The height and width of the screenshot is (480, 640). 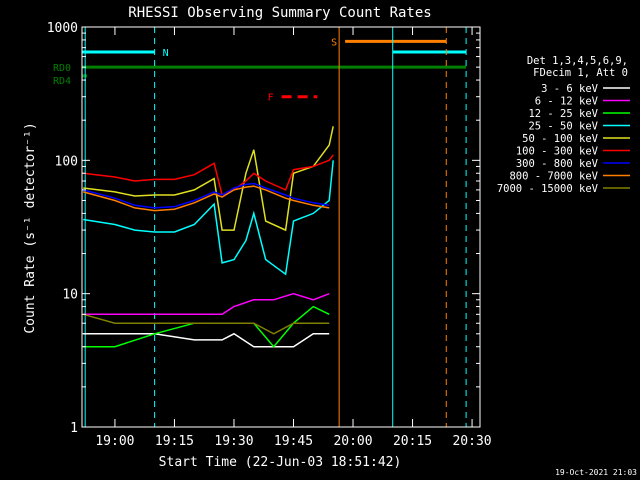 I want to click on x-tick-label-19:45: 19:45, so click(x=293, y=441).